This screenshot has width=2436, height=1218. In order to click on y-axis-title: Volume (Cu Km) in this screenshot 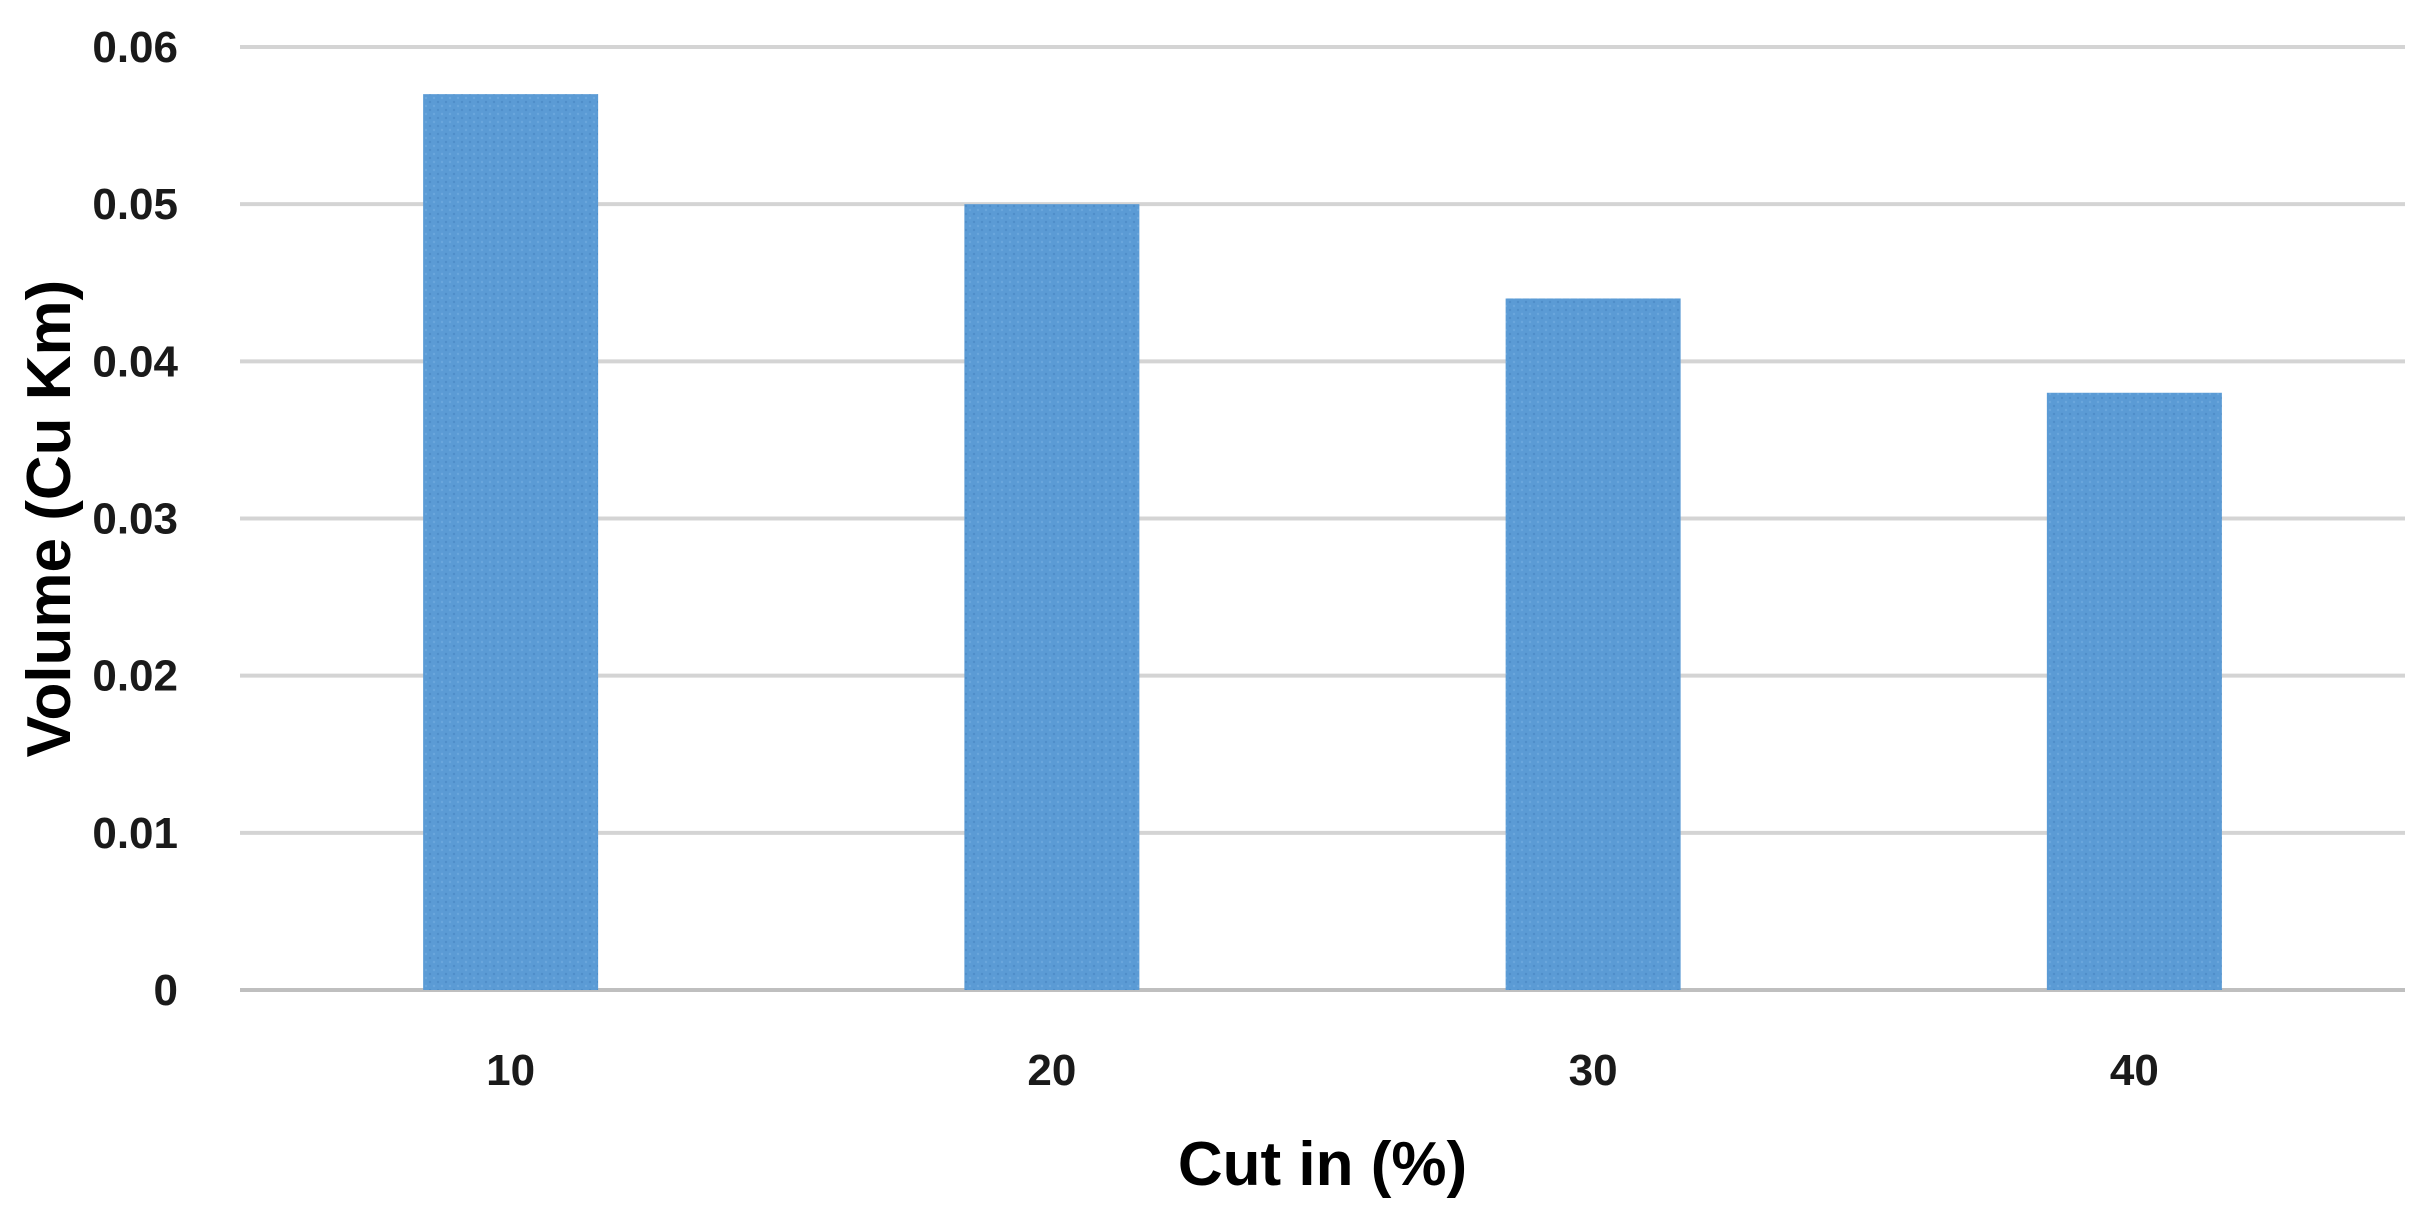, I will do `click(49, 519)`.